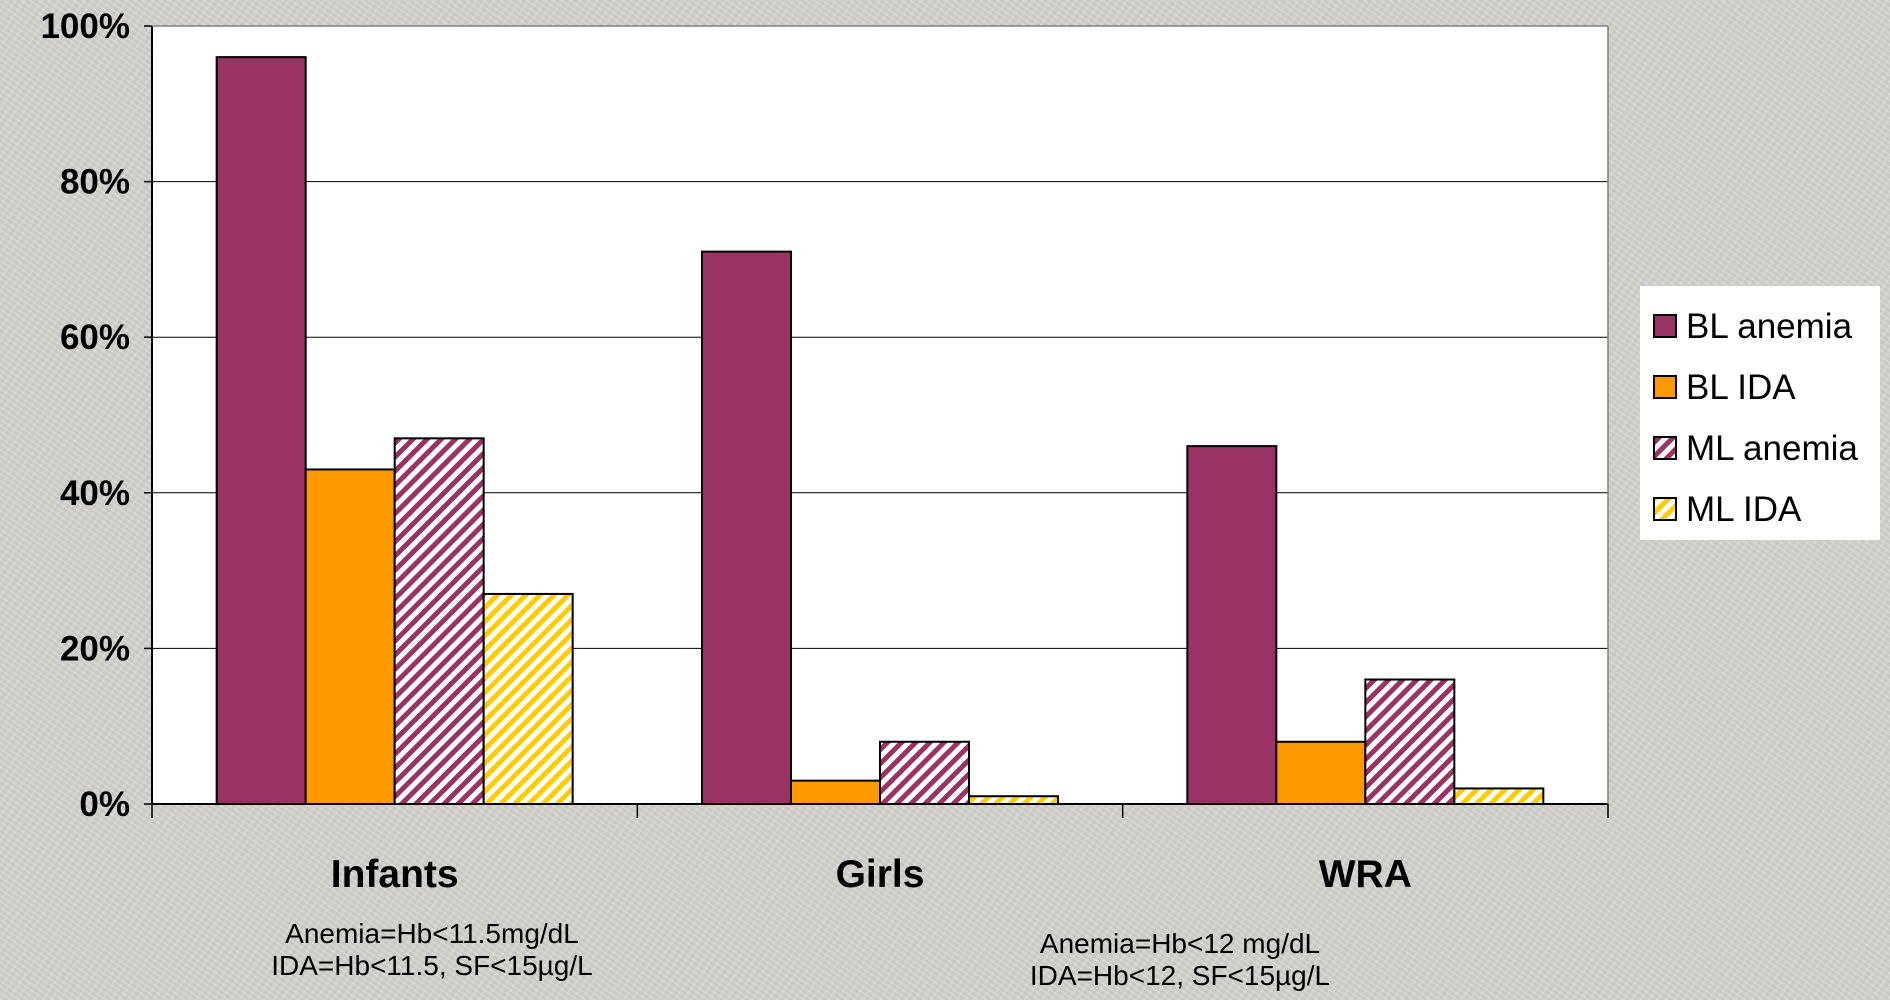 The height and width of the screenshot is (1000, 1890). I want to click on legend-swatch-bl-anemia, so click(1665, 326).